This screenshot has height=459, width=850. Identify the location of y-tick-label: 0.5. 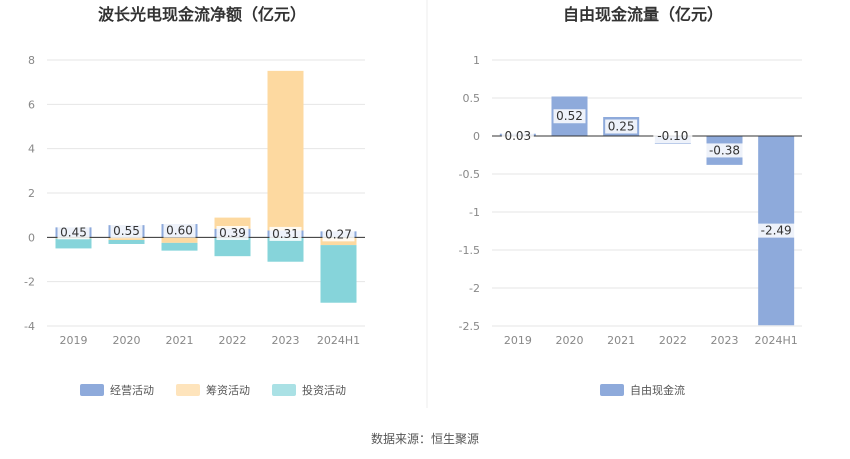
(472, 98).